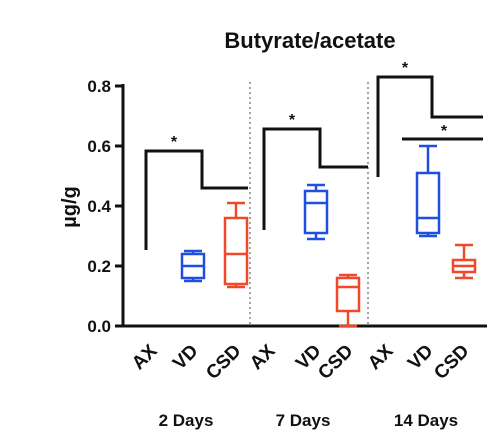  What do you see at coordinates (348, 294) in the screenshot?
I see `group-1-csd-box` at bounding box center [348, 294].